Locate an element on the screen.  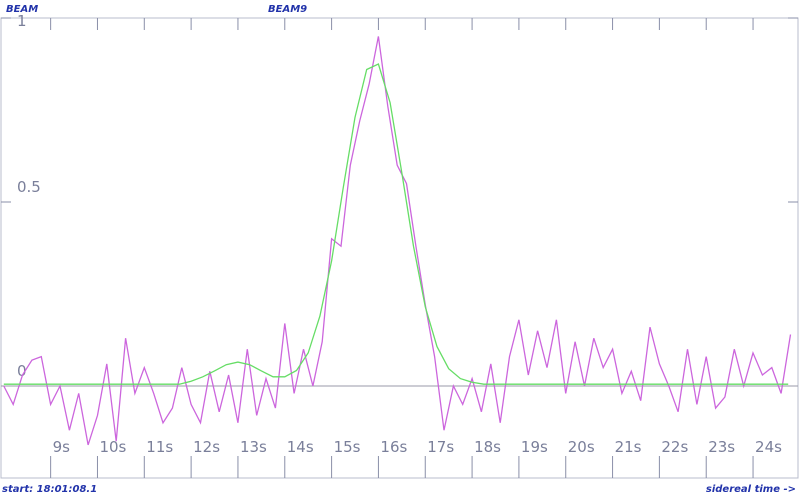
x-tick-label: 16s is located at coordinates (393, 447).